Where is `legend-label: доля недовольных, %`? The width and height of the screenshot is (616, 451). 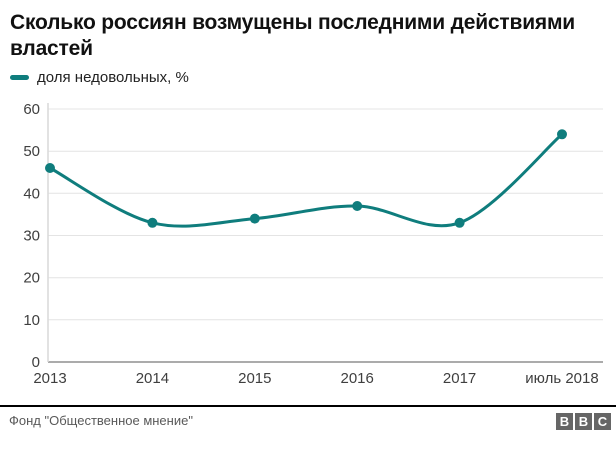 legend-label: доля недовольных, % is located at coordinates (113, 77).